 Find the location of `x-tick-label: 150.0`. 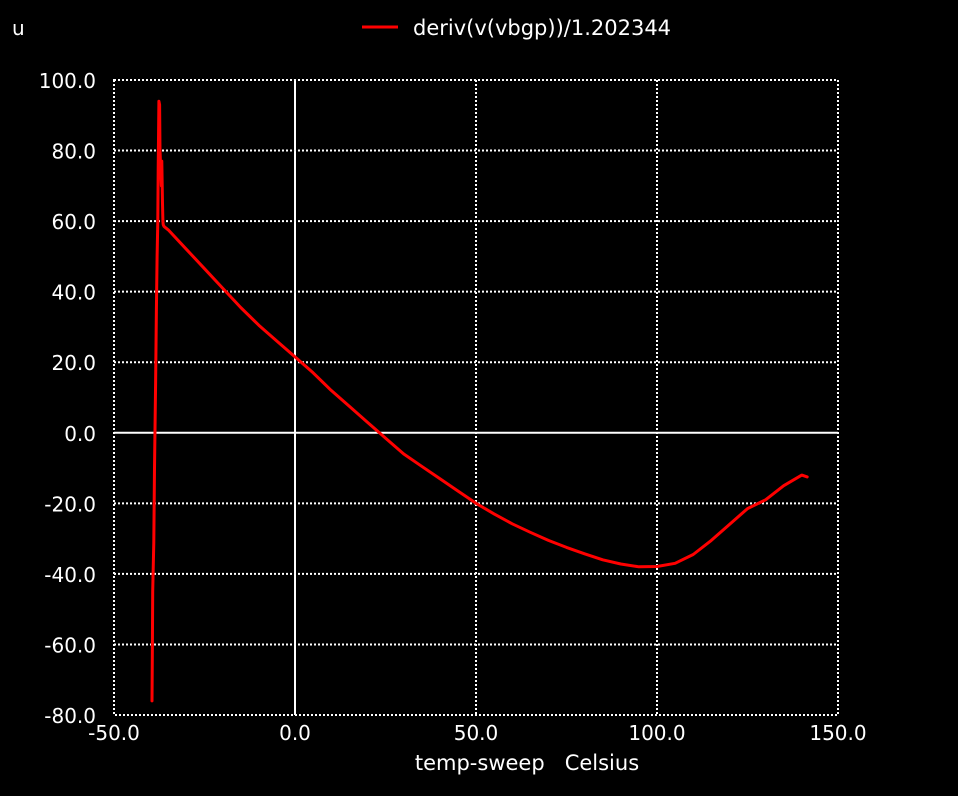

x-tick-label: 150.0 is located at coordinates (837, 733).